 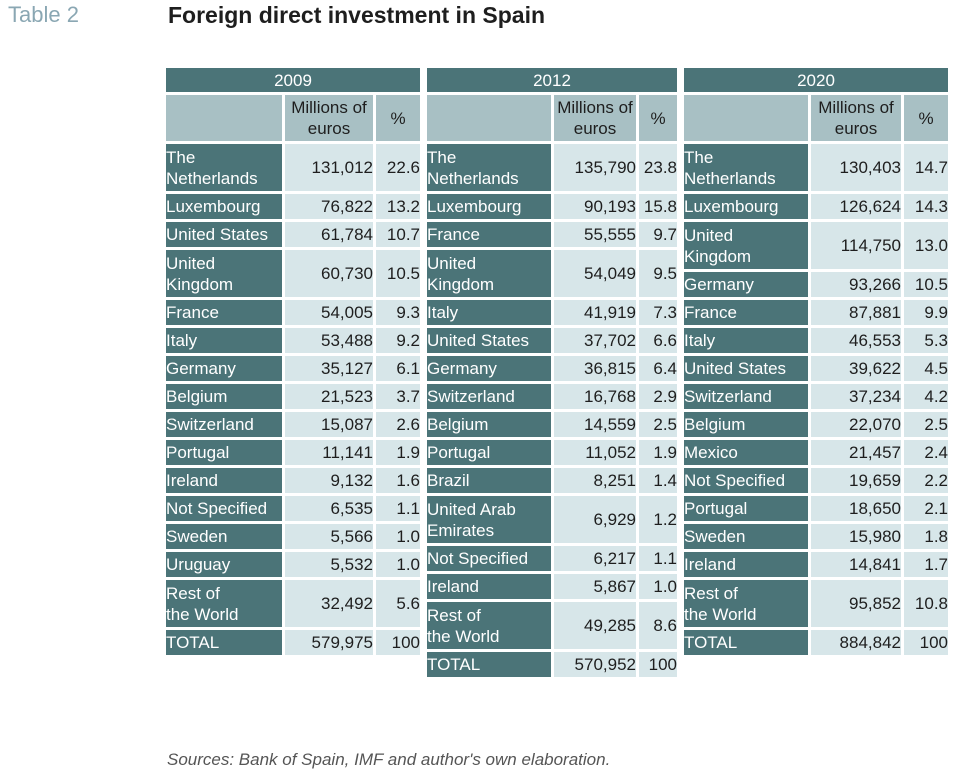 What do you see at coordinates (926, 480) in the screenshot?
I see `percent-cell: 2.2` at bounding box center [926, 480].